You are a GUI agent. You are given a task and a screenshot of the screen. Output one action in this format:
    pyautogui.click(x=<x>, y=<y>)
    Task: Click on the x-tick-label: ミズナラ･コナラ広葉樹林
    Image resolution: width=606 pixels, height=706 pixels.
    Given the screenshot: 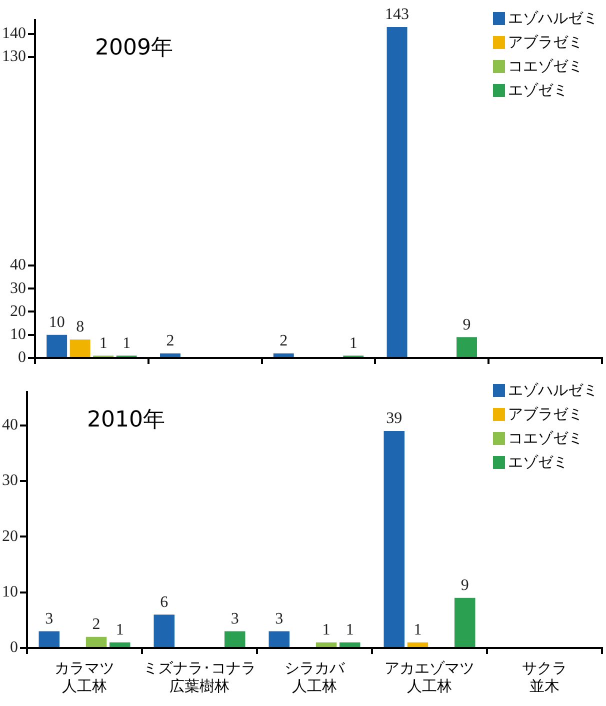 What is the action you would take?
    pyautogui.click(x=199, y=676)
    